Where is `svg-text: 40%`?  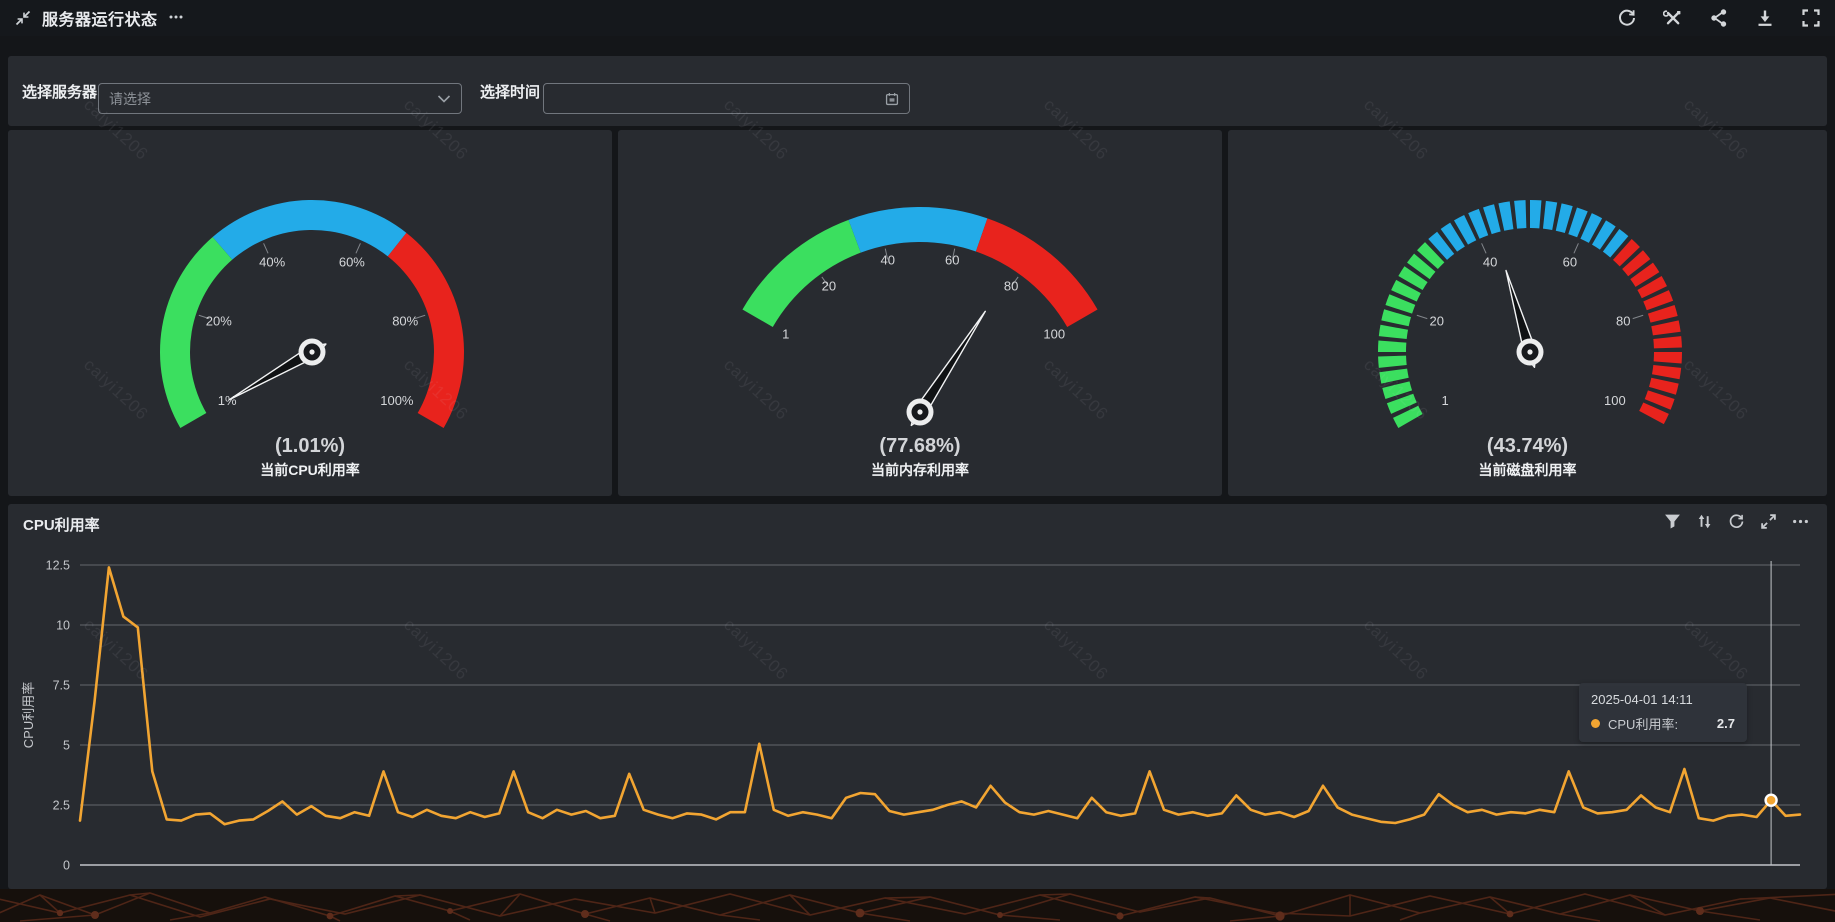 svg-text: 40% is located at coordinates (272, 261).